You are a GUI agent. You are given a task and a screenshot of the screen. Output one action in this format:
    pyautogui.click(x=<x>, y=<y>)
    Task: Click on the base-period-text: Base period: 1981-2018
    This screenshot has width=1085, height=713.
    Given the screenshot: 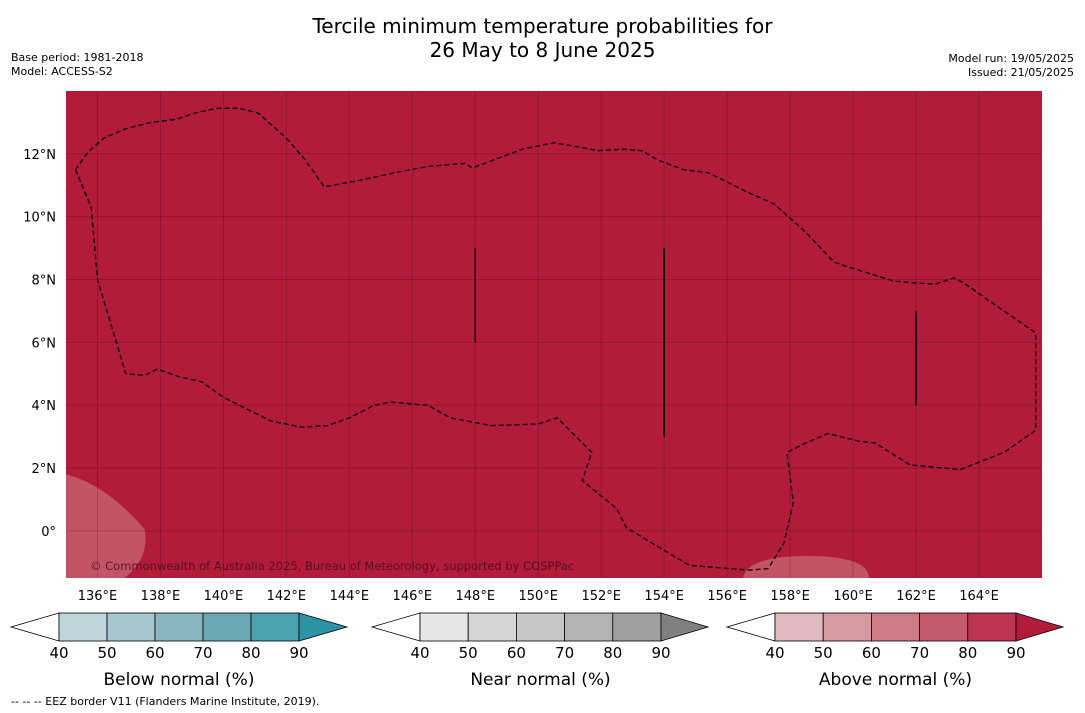 What is the action you would take?
    pyautogui.click(x=77, y=57)
    